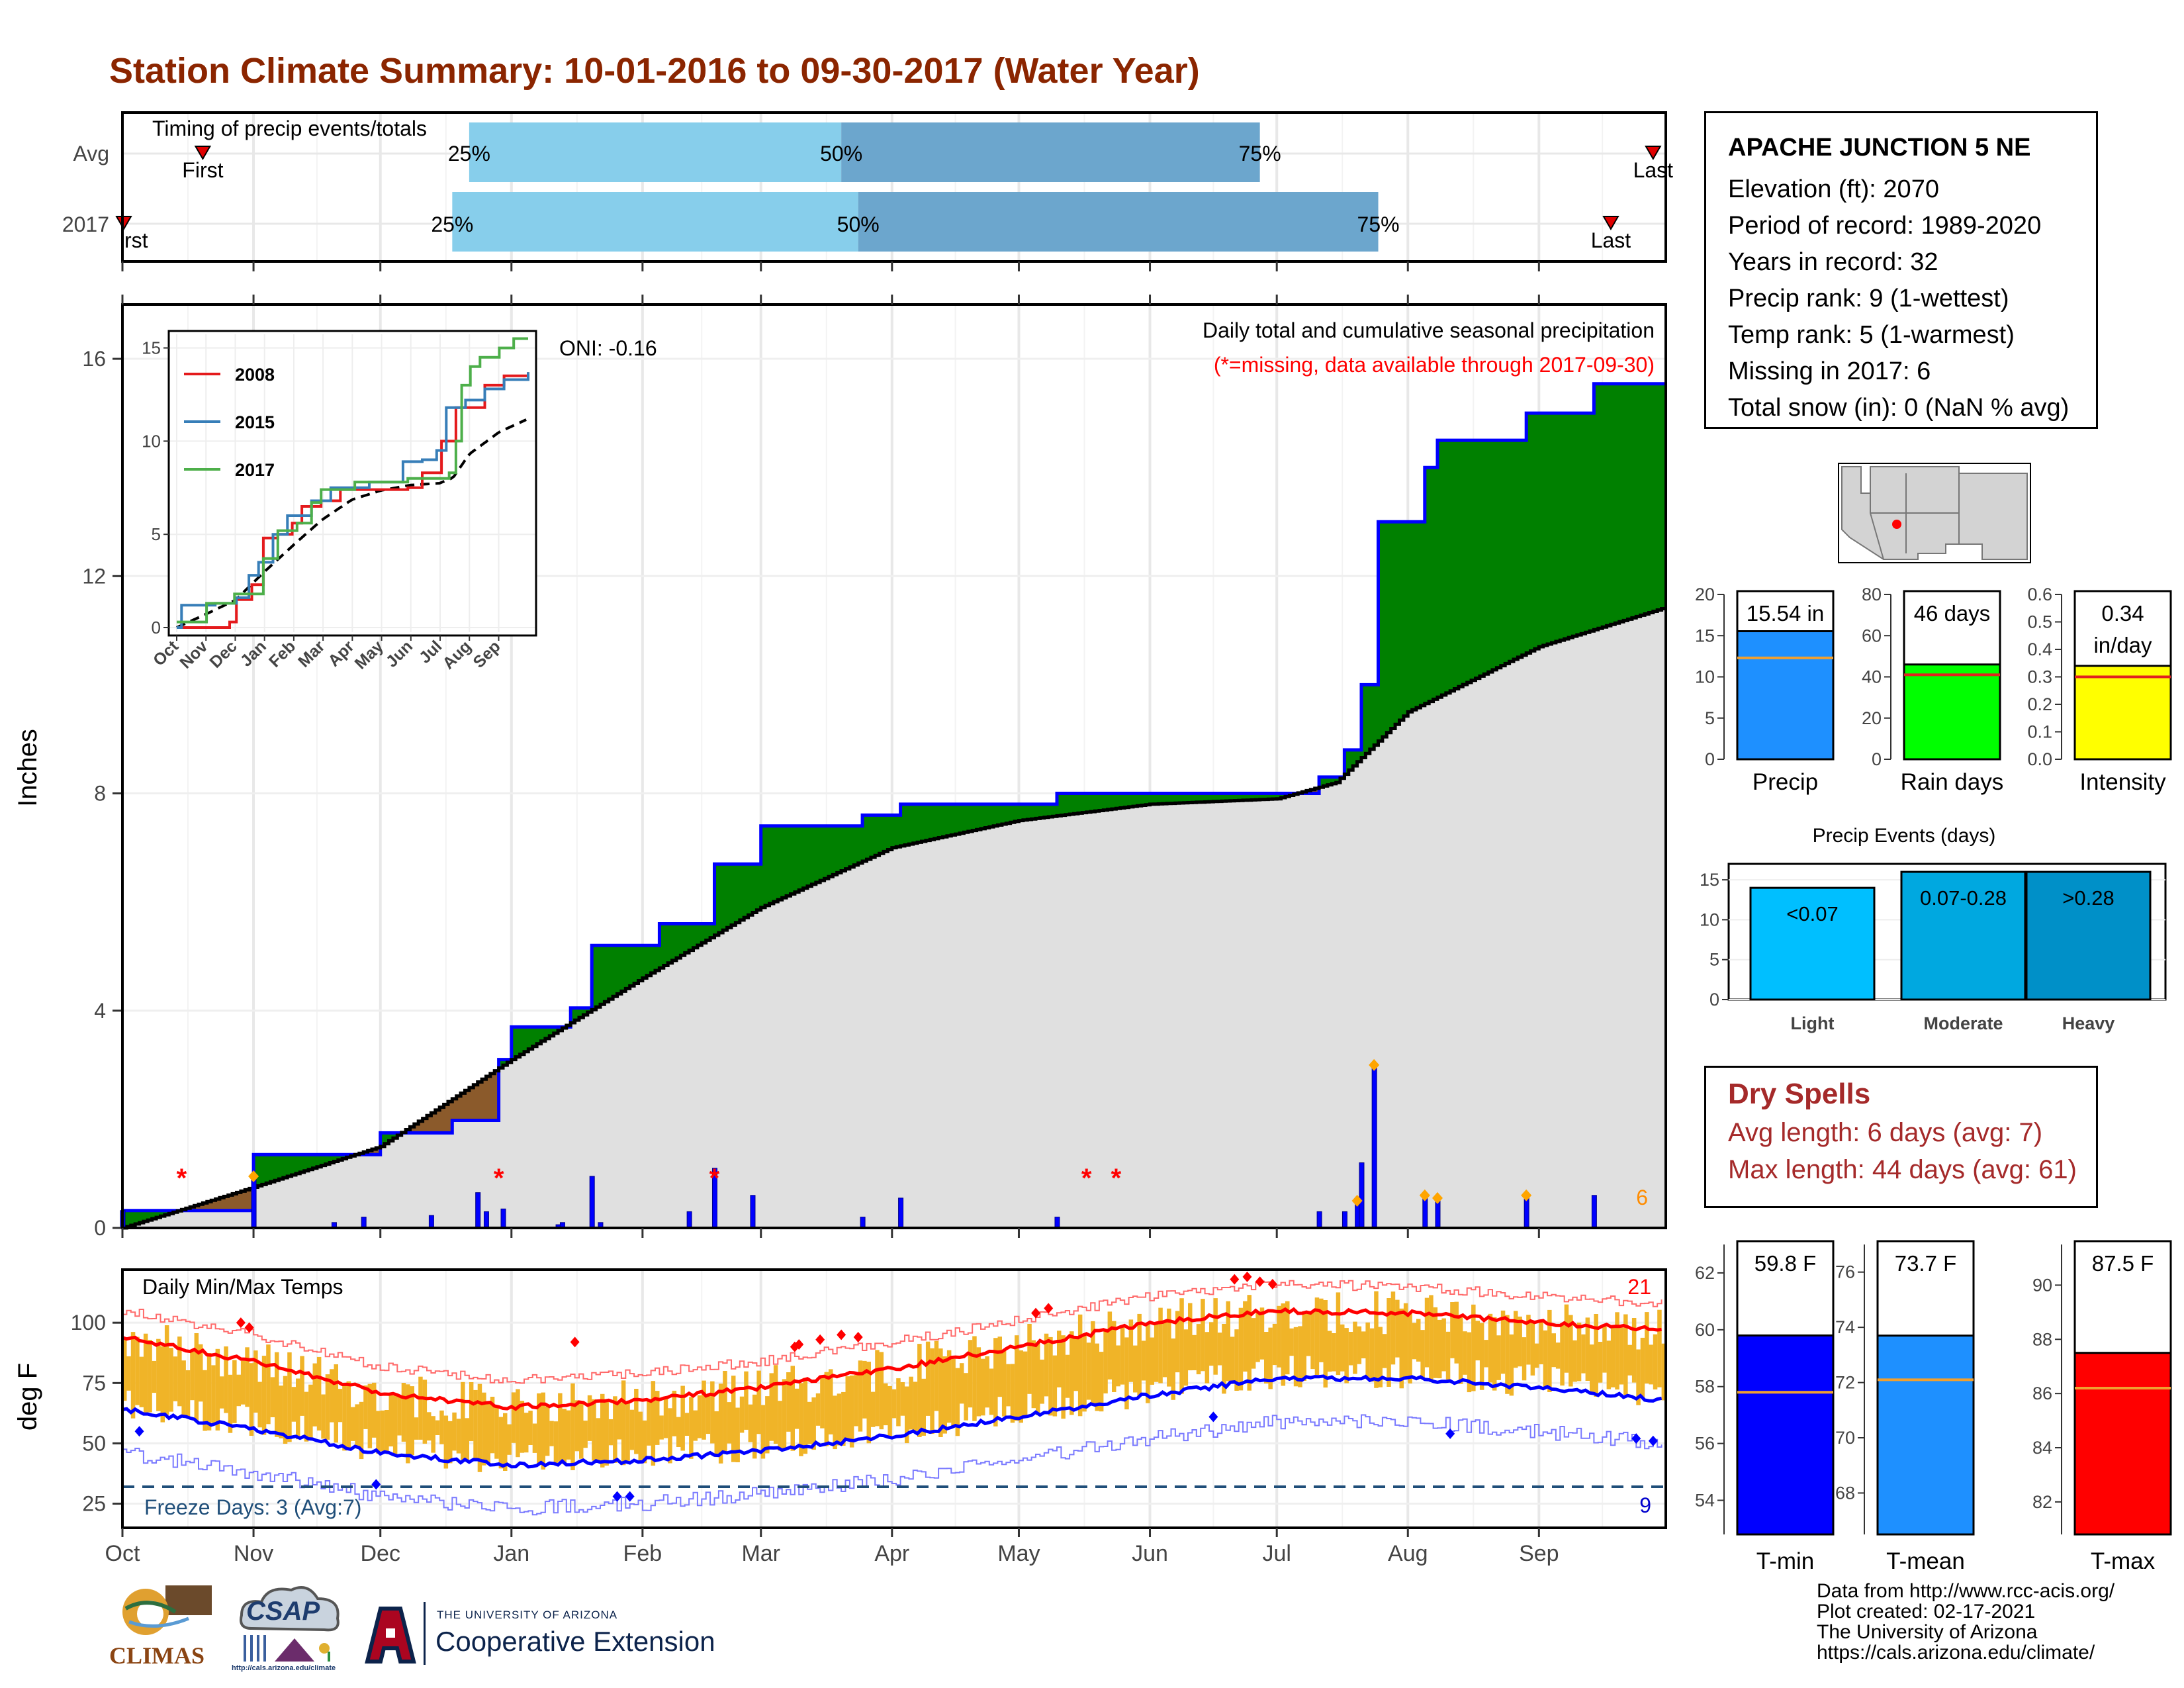 The height and width of the screenshot is (1688, 2184). Describe the element at coordinates (94, 1383) in the screenshot. I see `temp-ytick-label-2: 75` at that location.